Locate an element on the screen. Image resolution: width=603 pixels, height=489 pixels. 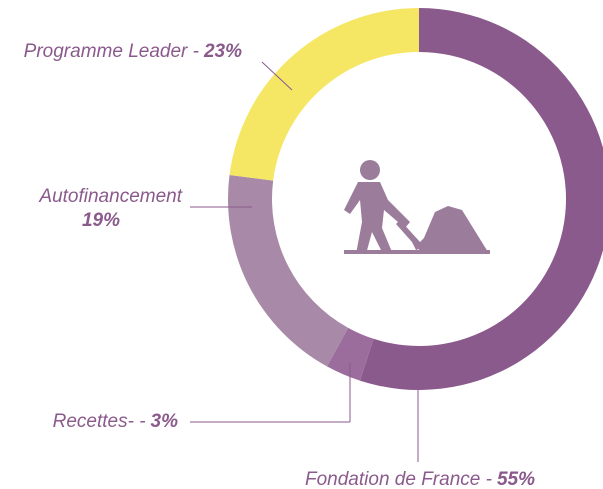
worker-icon is located at coordinates (417, 207).